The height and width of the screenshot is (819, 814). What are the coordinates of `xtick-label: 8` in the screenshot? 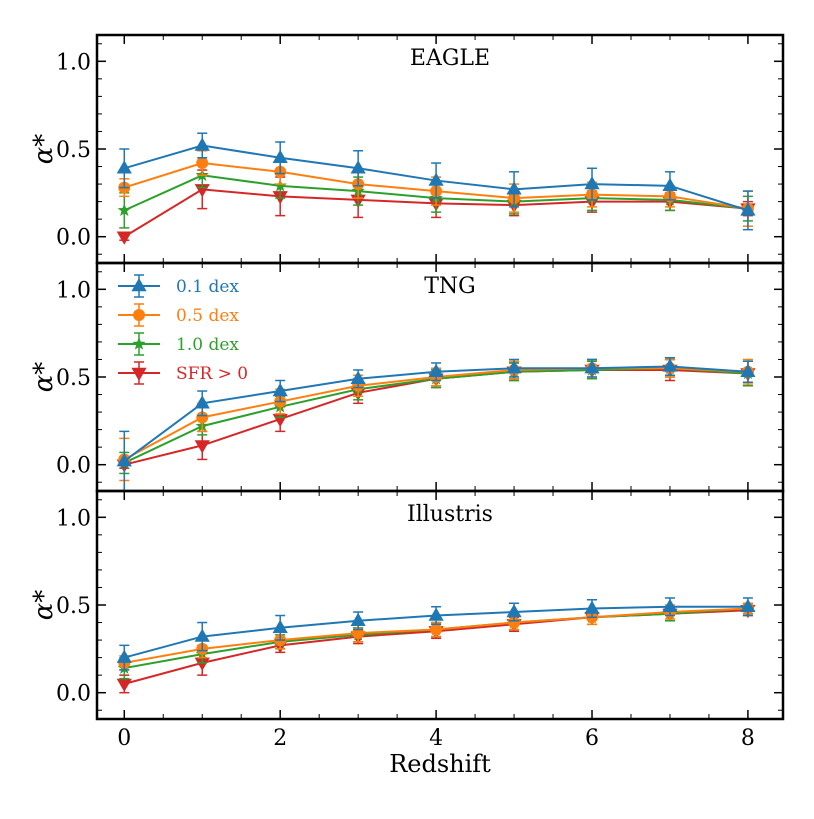 It's located at (748, 738).